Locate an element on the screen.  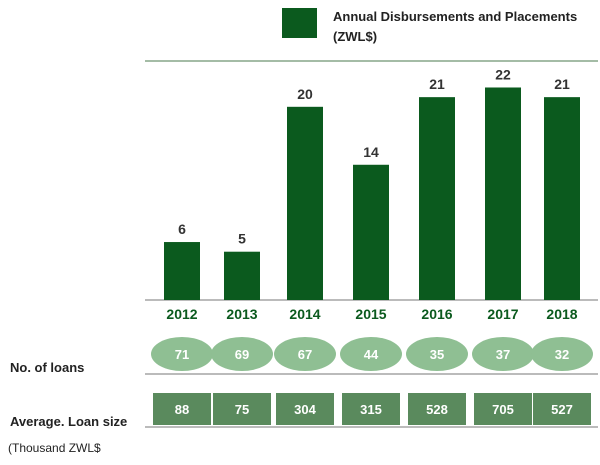
loan-size-value-2018: 527 is located at coordinates (562, 409).